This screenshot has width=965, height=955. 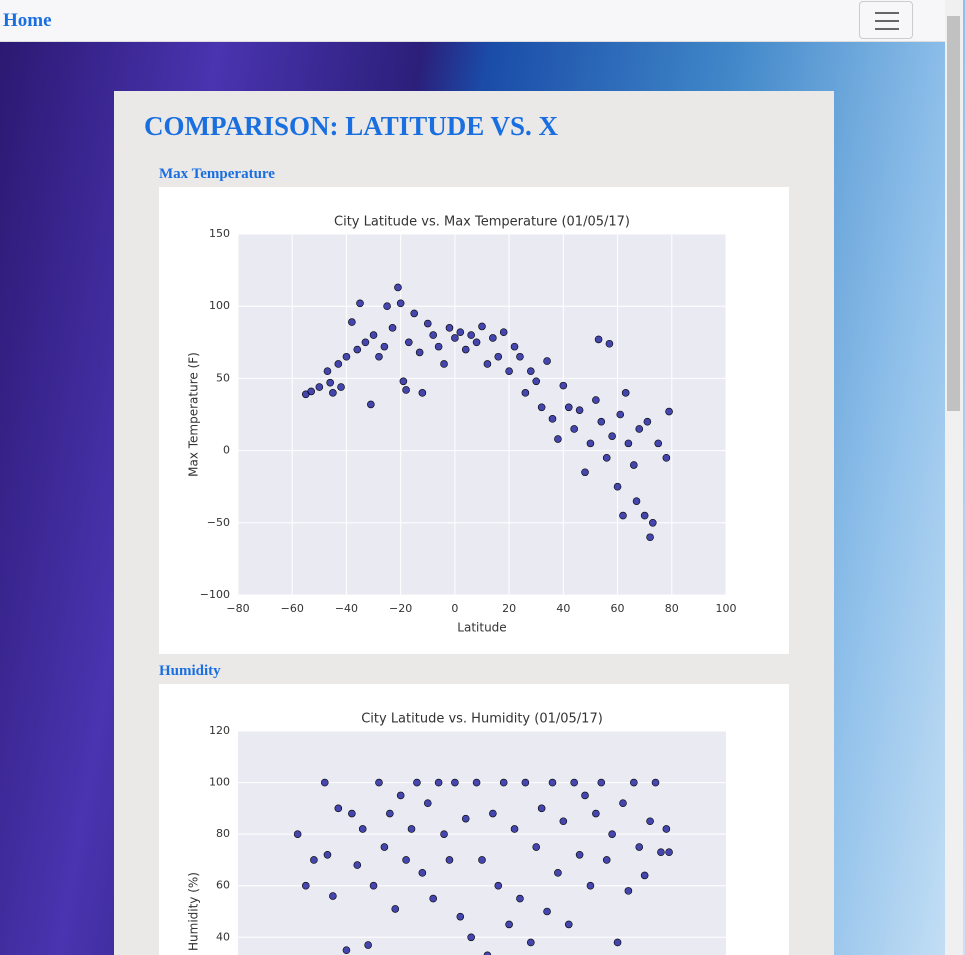 What do you see at coordinates (618, 608) in the screenshot?
I see `x-tick-label: 60` at bounding box center [618, 608].